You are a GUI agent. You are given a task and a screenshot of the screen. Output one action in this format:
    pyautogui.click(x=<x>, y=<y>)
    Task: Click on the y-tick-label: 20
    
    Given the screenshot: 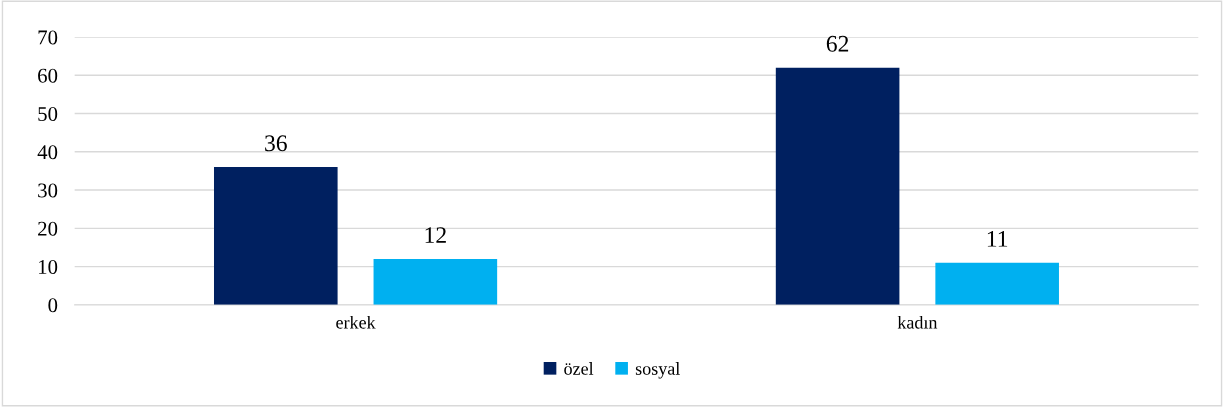 What is the action you would take?
    pyautogui.click(x=48, y=228)
    